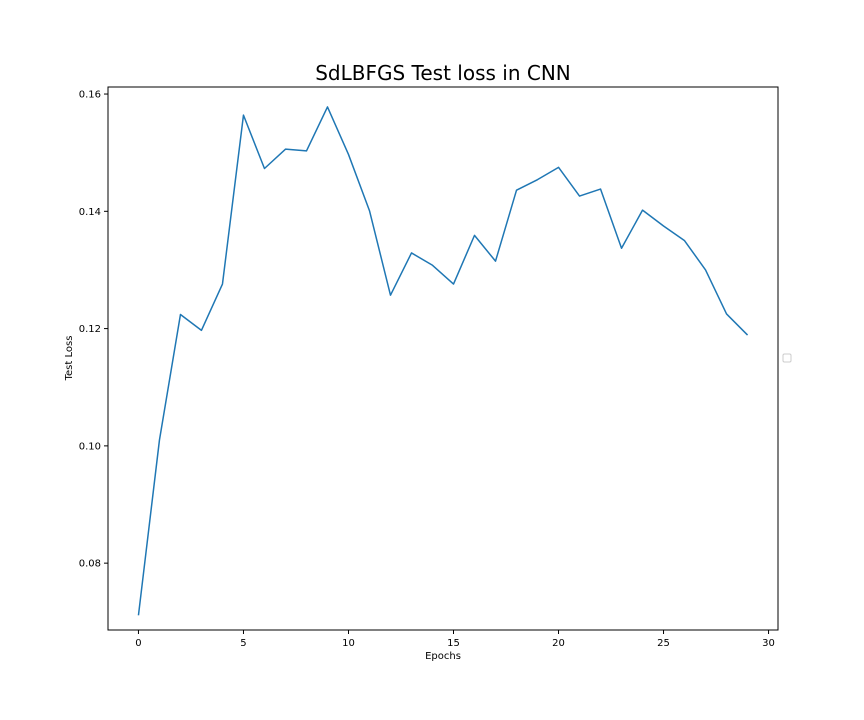  Describe the element at coordinates (443, 656) in the screenshot. I see `x-axis-label: Epochs` at that location.